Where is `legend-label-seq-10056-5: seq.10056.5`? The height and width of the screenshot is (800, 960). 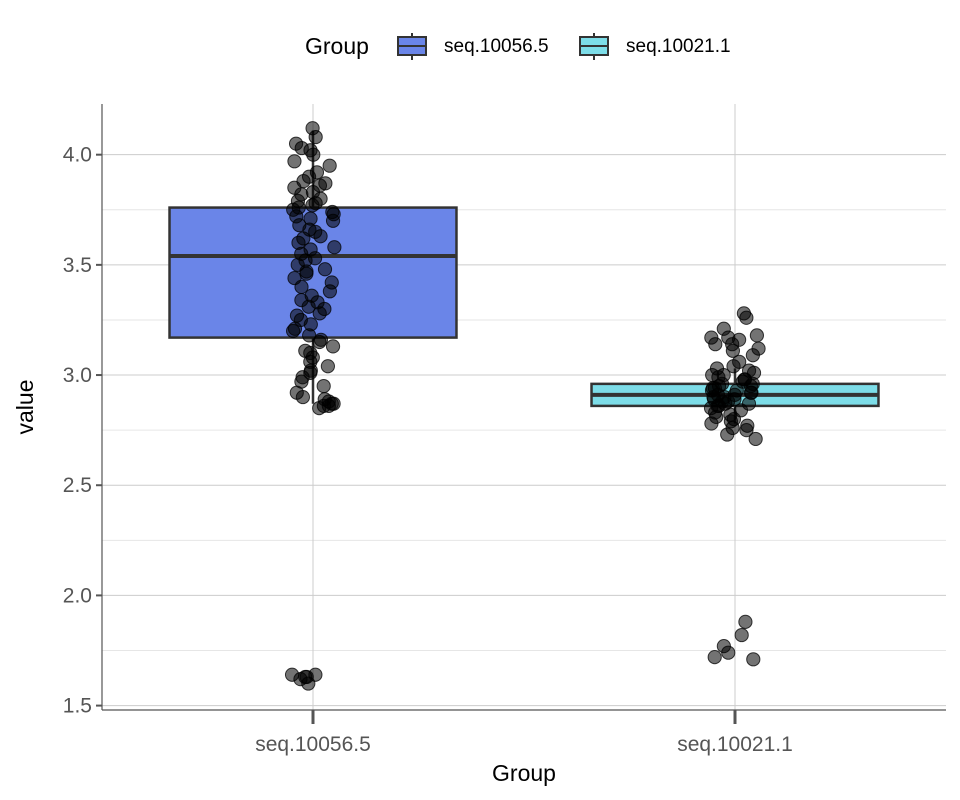 legend-label-seq-10056-5: seq.10056.5 is located at coordinates (496, 46).